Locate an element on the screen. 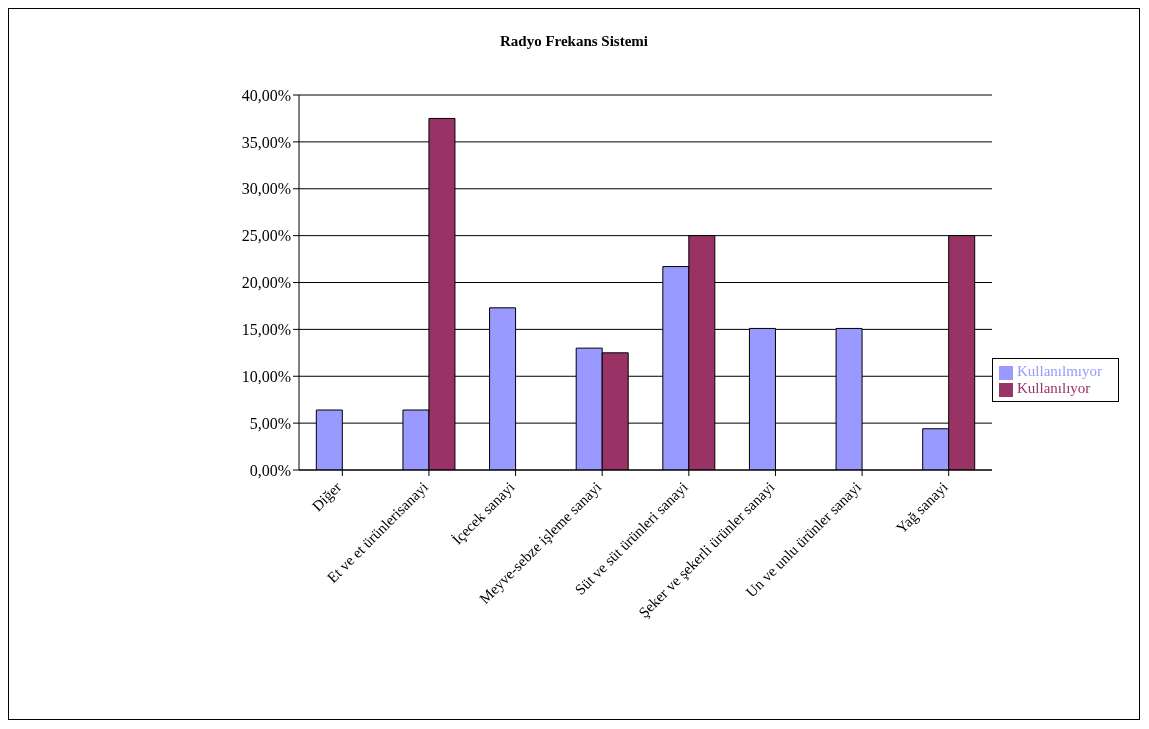  legend-label: Kullanılmıyor is located at coordinates (1059, 371).